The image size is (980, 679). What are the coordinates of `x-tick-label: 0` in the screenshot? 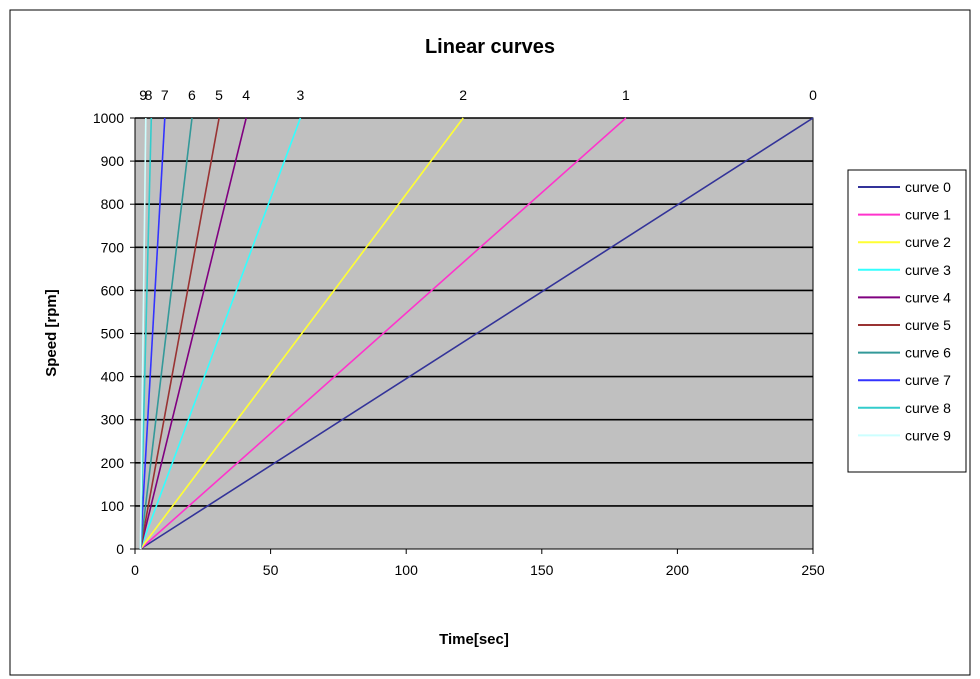 It's located at (135, 570).